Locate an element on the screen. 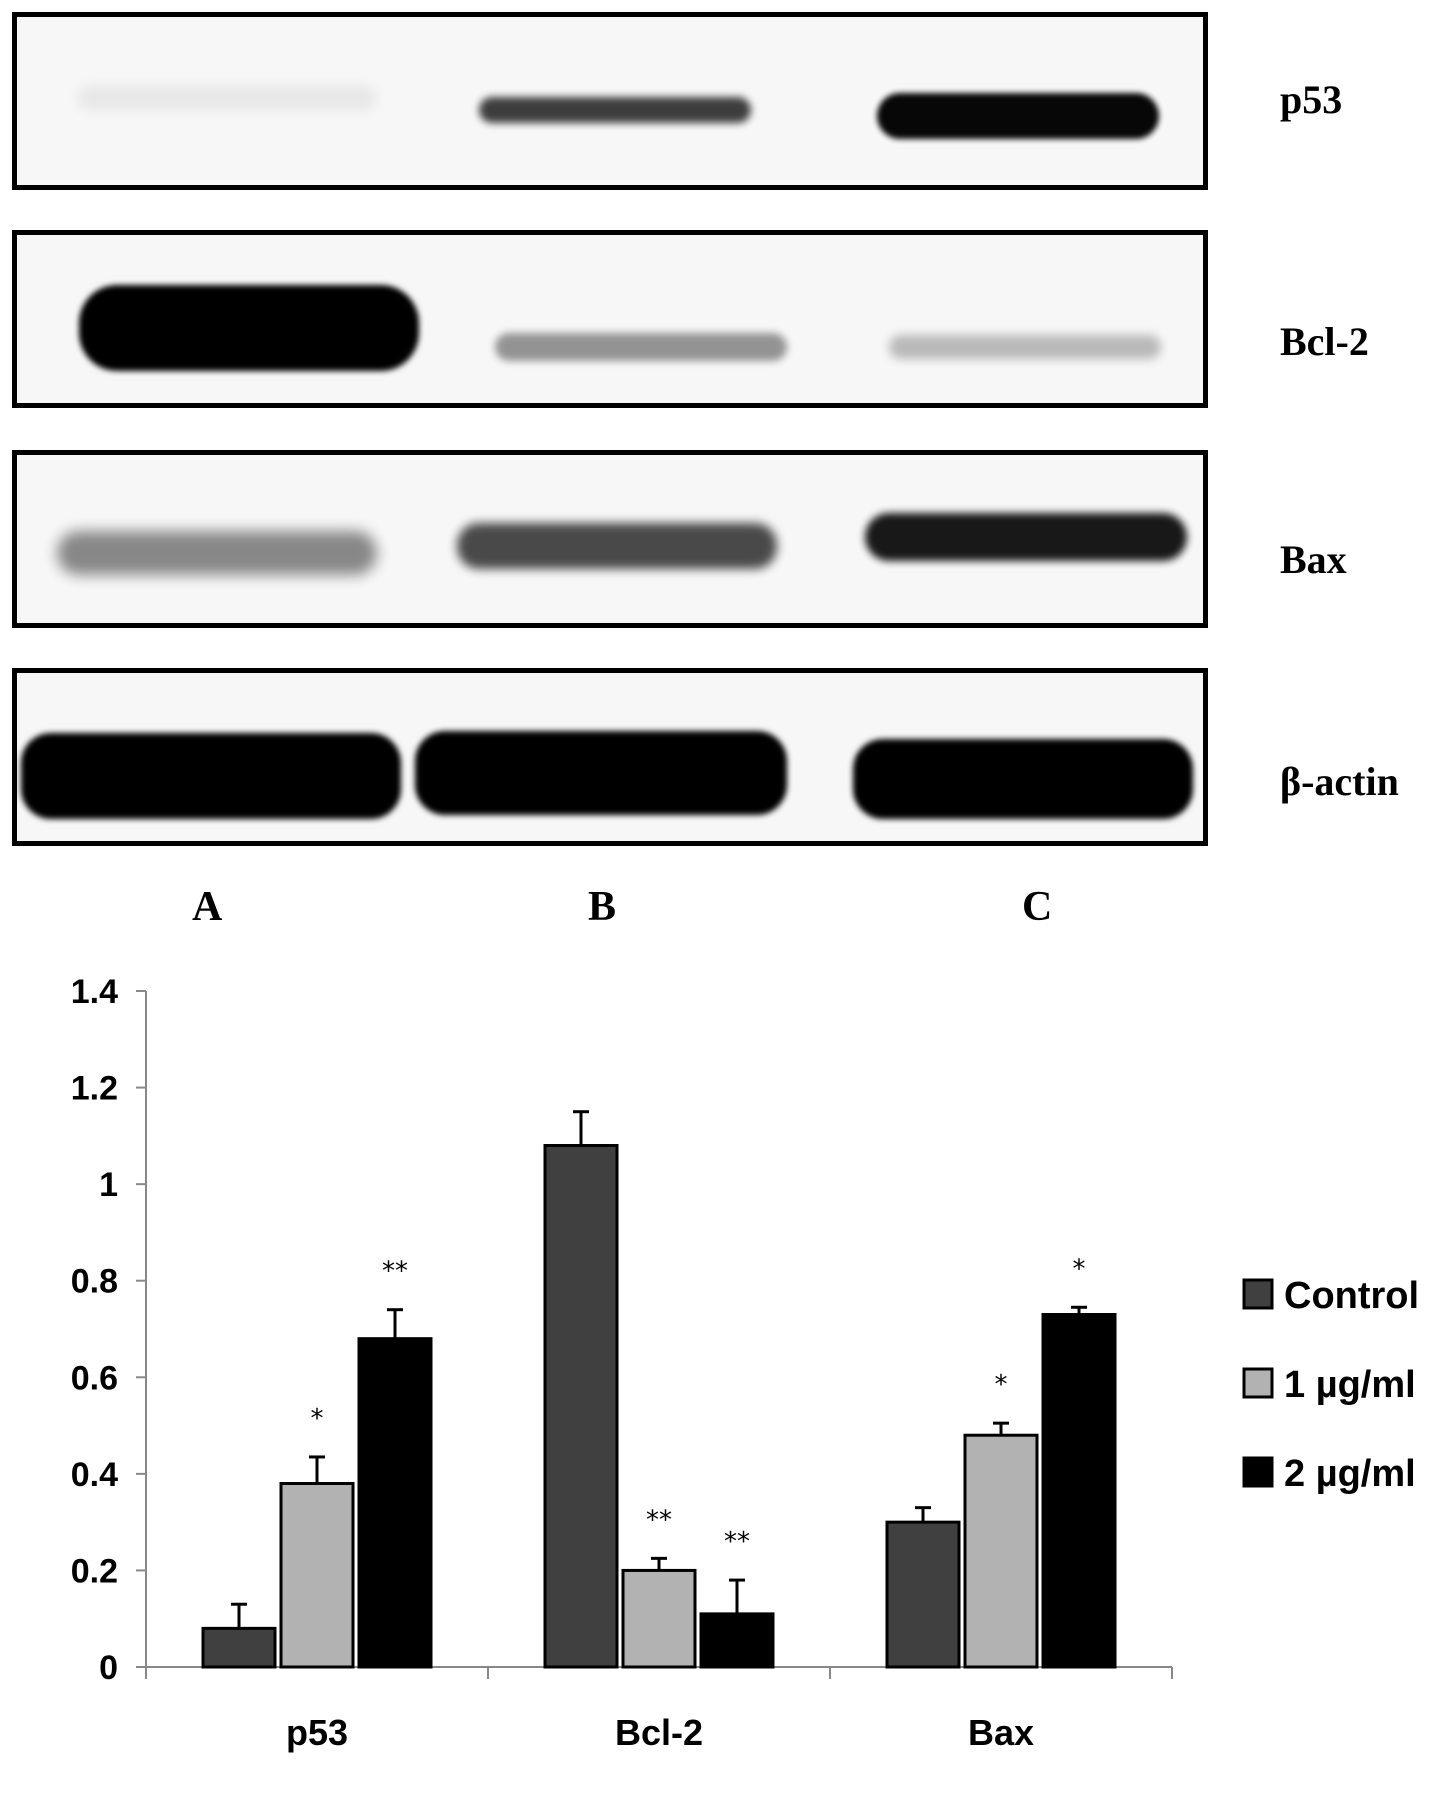 This screenshot has width=1440, height=1795. band-beta-actin-lane-c is located at coordinates (1023, 779).